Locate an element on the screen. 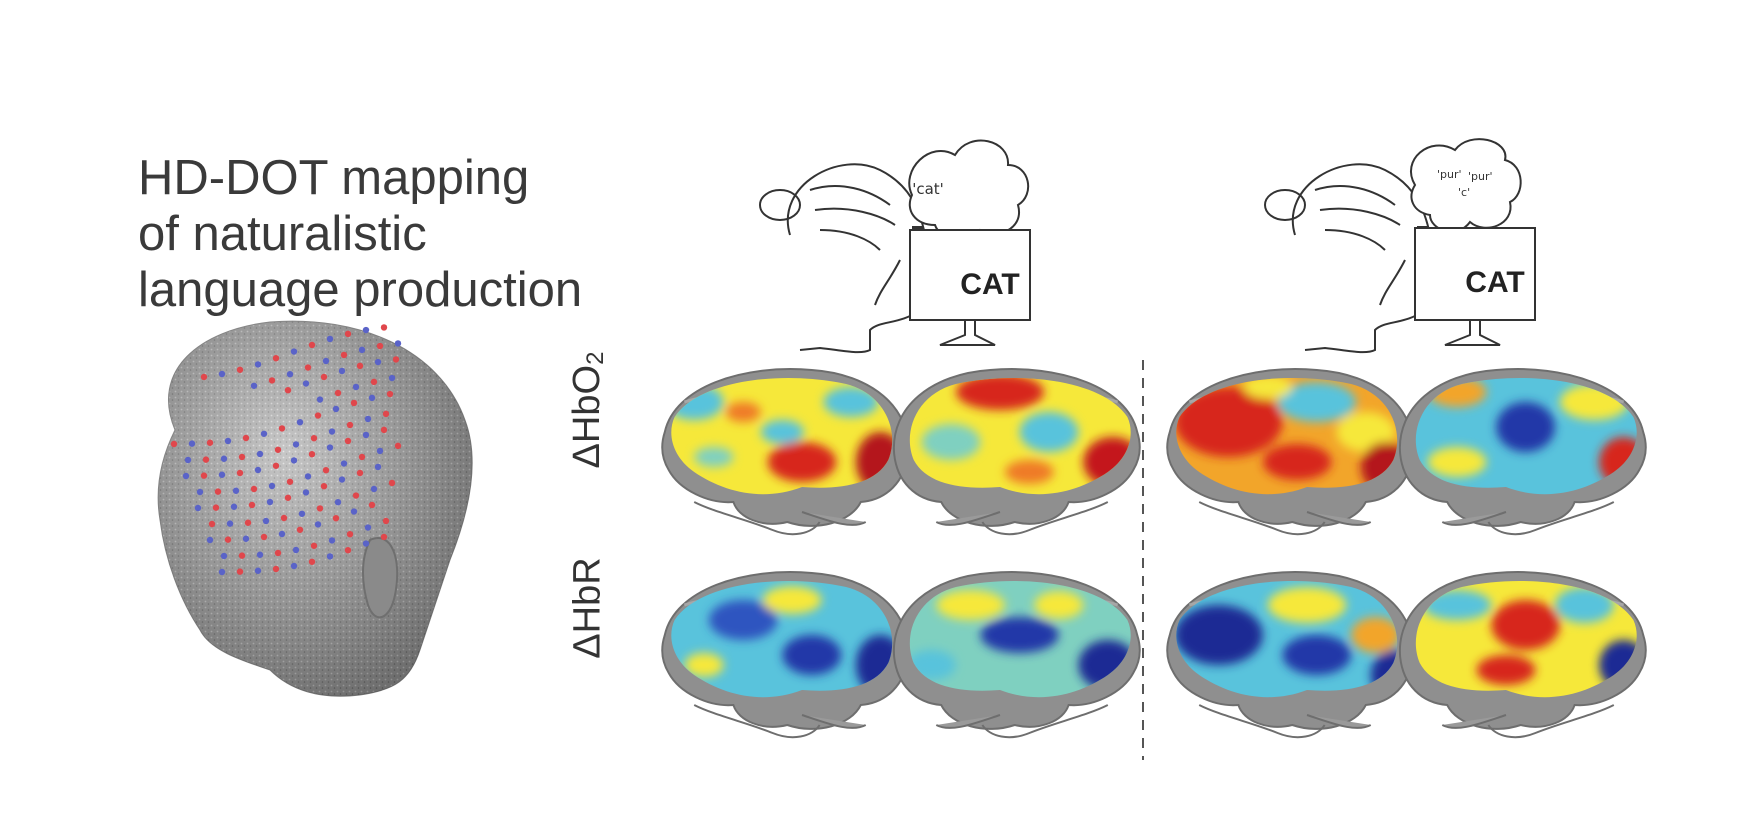  brain-cat-hbr-left is located at coordinates (785, 654).